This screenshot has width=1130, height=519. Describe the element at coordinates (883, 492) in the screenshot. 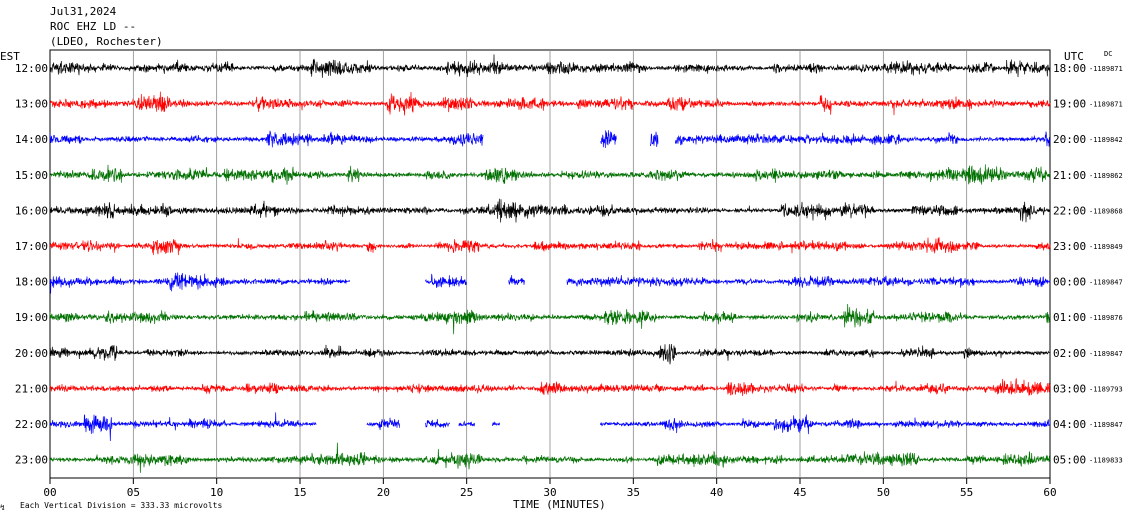

I see `x-tick-label: 50` at that location.